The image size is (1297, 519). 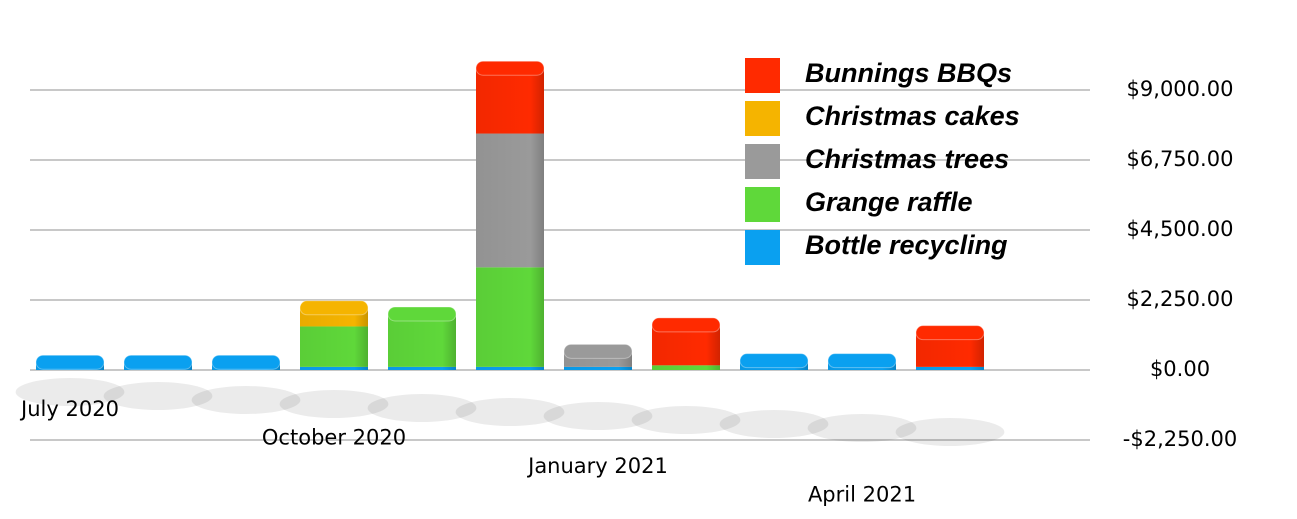 What do you see at coordinates (1180, 159) in the screenshot?
I see `y-tick-label: $6,750.00` at bounding box center [1180, 159].